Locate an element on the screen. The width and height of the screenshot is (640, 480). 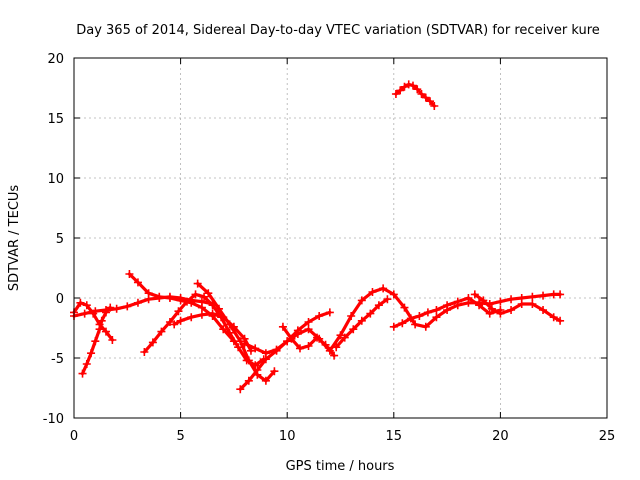
x-tick-label: 5 is located at coordinates (180, 436).